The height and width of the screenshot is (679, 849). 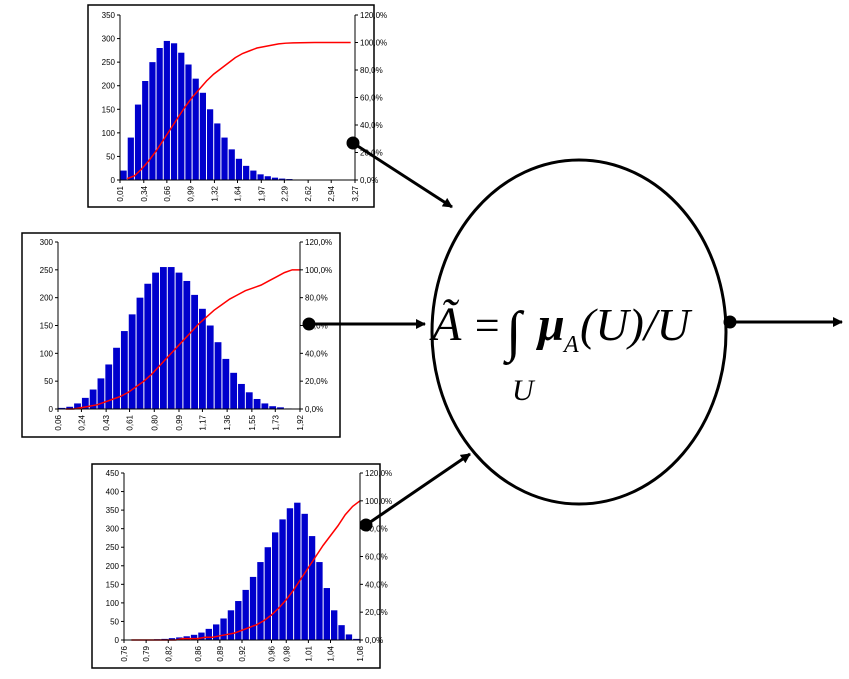 I want to click on x-tick-label: 1,64, so click(x=238, y=193).